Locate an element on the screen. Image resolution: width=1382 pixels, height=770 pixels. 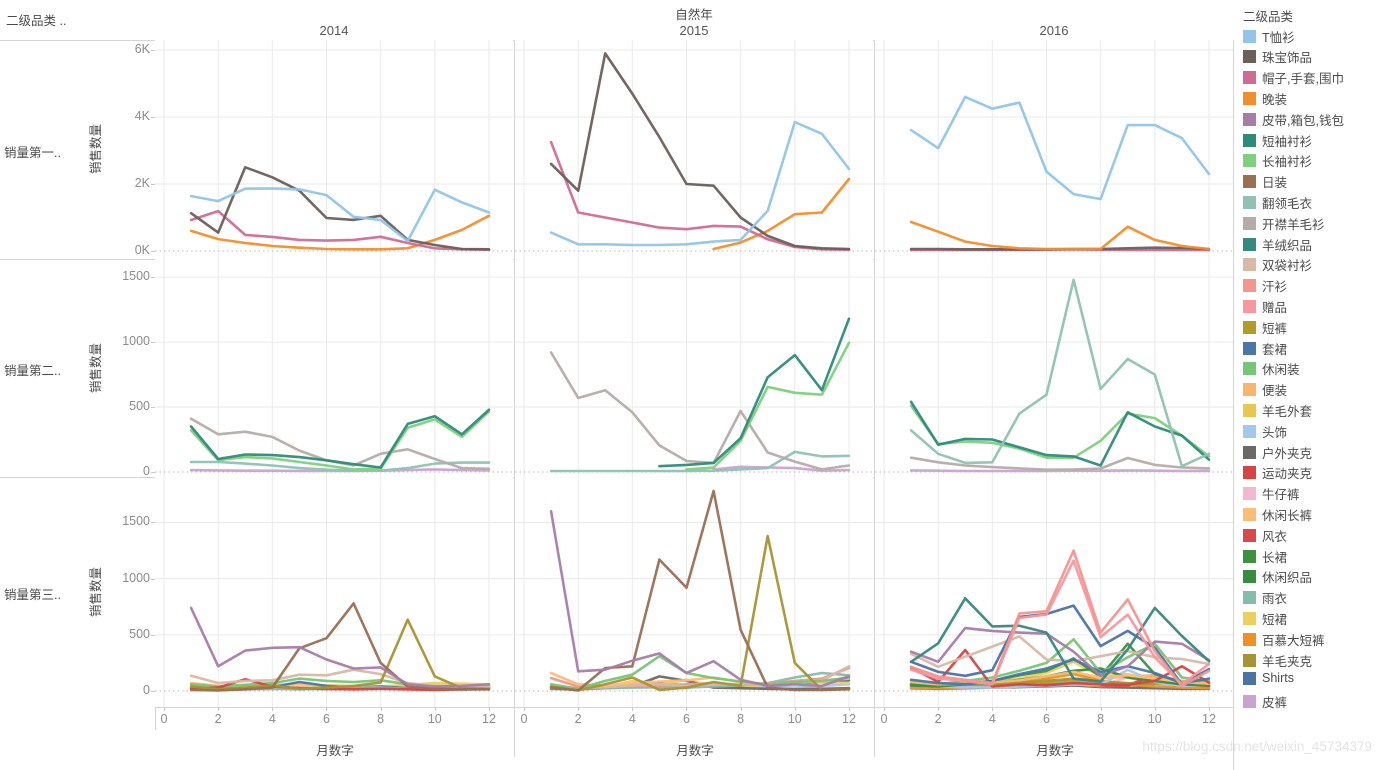
legend-item-雨衣: 雨衣 is located at coordinates (1265, 597).